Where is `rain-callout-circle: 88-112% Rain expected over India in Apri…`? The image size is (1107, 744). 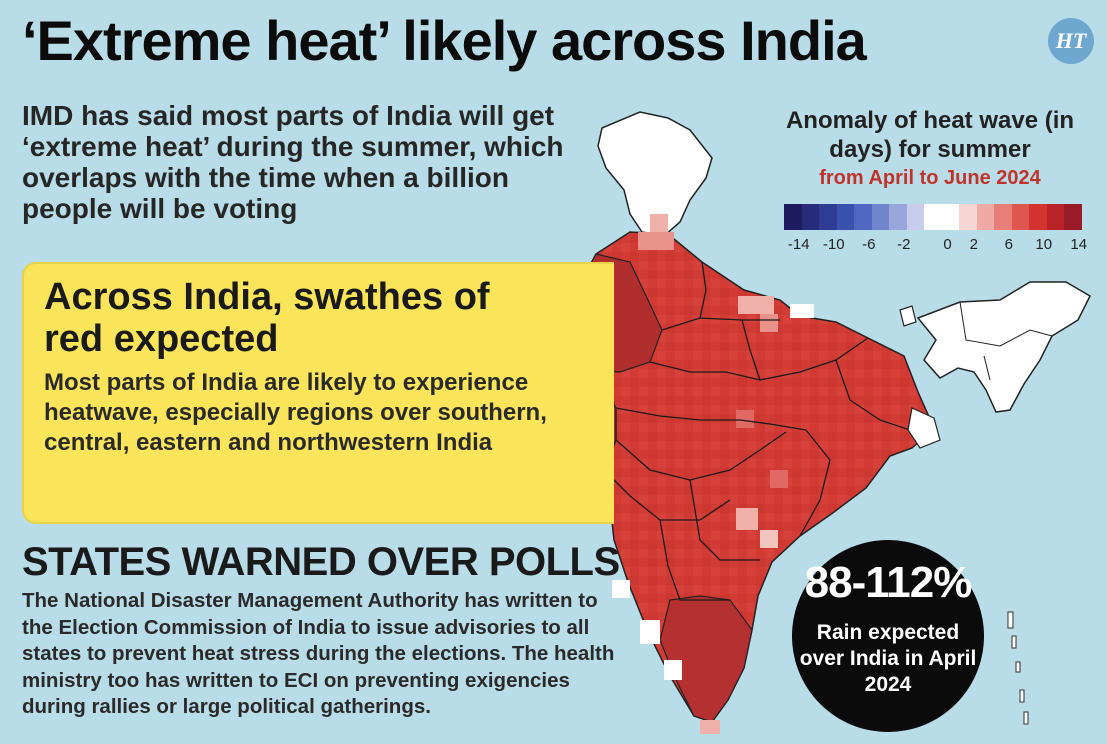
rain-callout-circle: 88-112% Rain expected over India in Apri… is located at coordinates (888, 636).